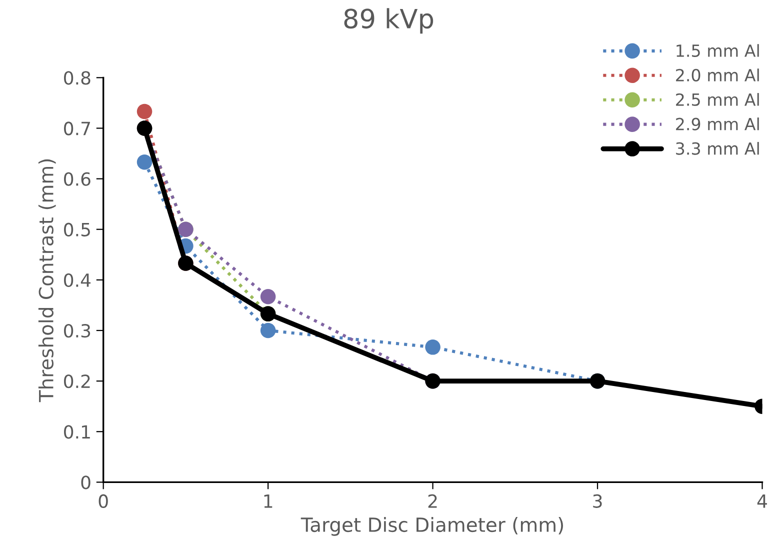 The image size is (777, 543). I want to click on y-tick-label: 0.4, so click(77, 280).